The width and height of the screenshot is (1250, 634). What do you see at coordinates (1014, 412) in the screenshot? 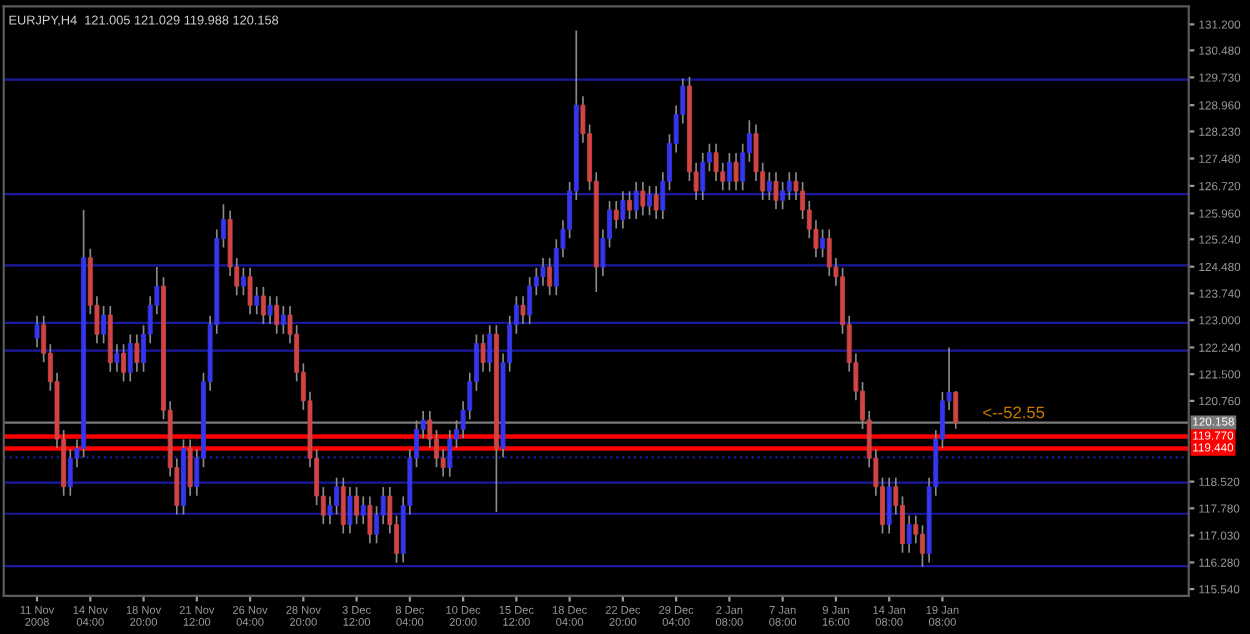
I see `annotation: <--52.55` at bounding box center [1014, 412].